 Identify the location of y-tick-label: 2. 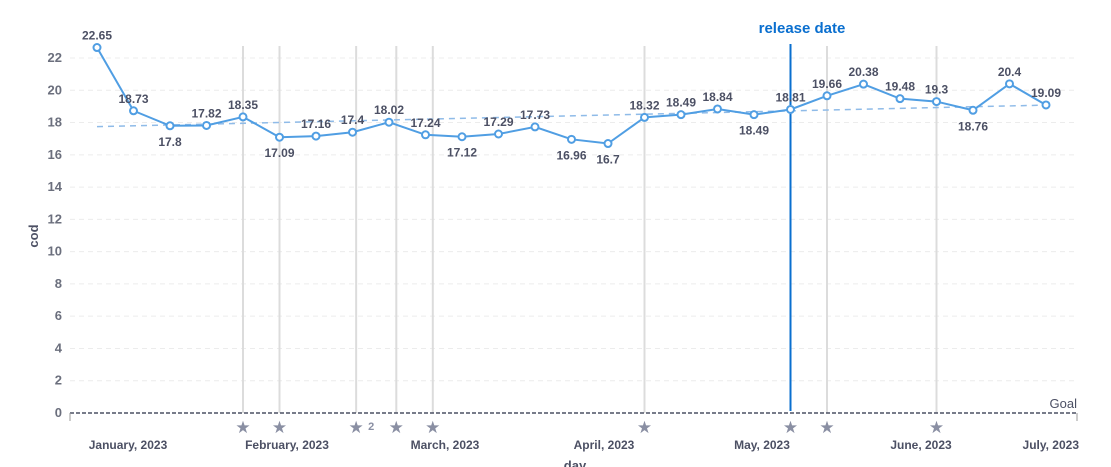
(58, 380).